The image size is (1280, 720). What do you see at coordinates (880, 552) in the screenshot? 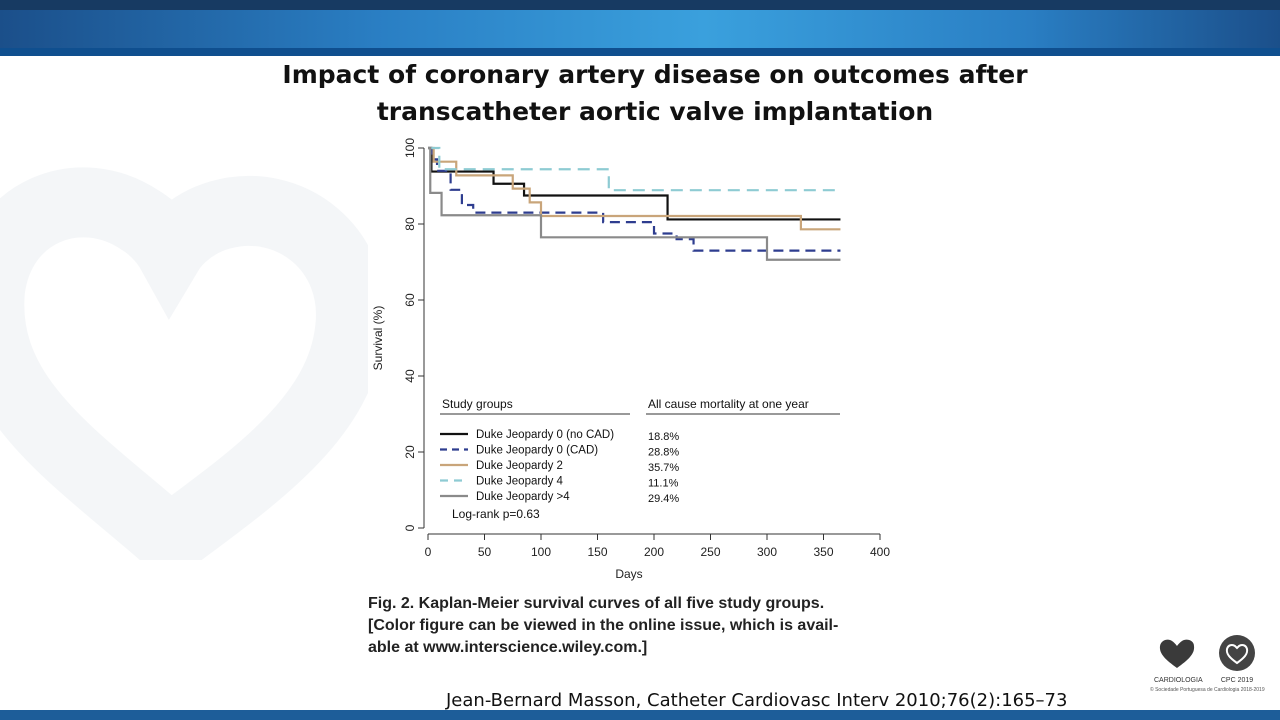
I see `x-tick-label: 400` at bounding box center [880, 552].